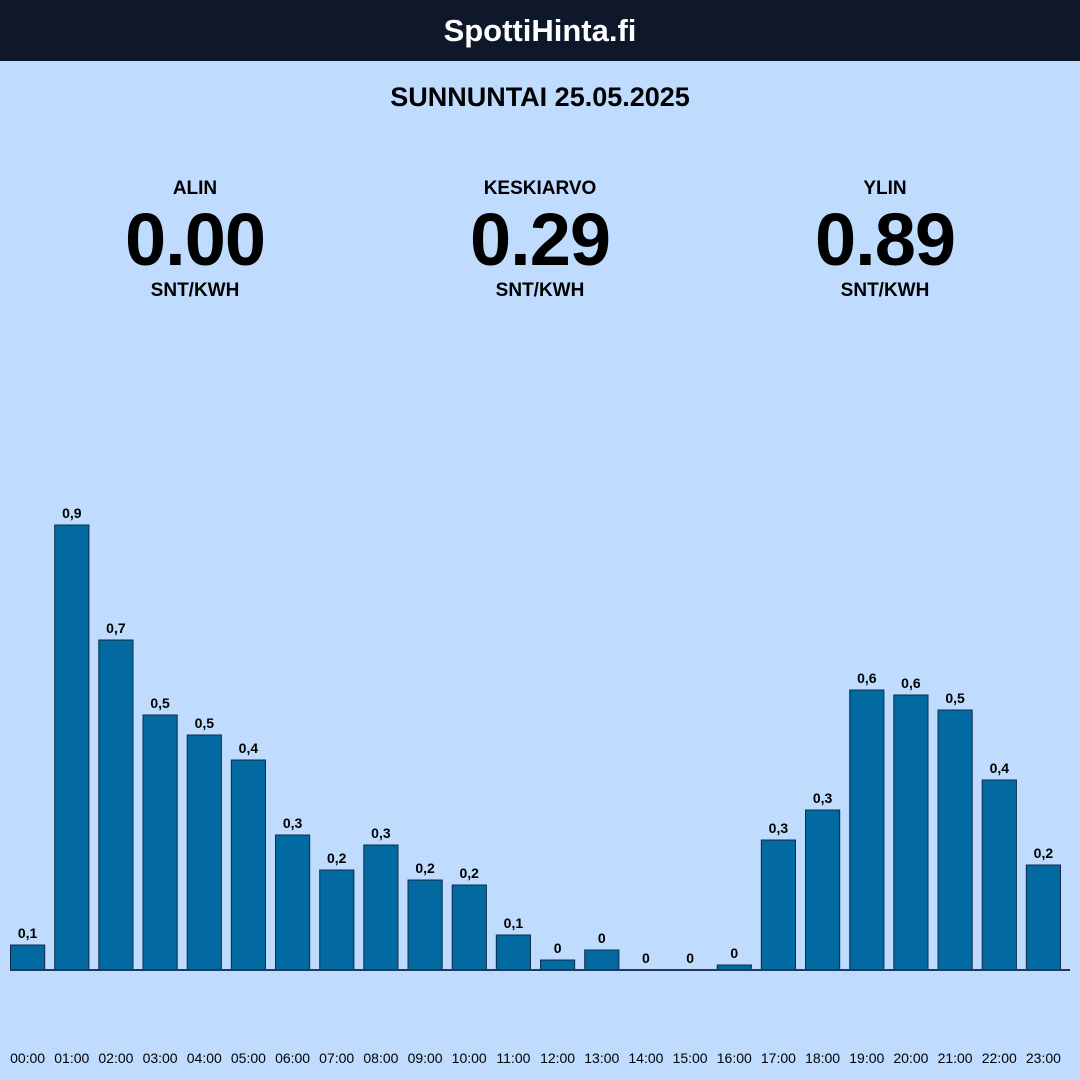 The width and height of the screenshot is (1080, 1080). I want to click on x-tick-label: 14:00, so click(645, 1058).